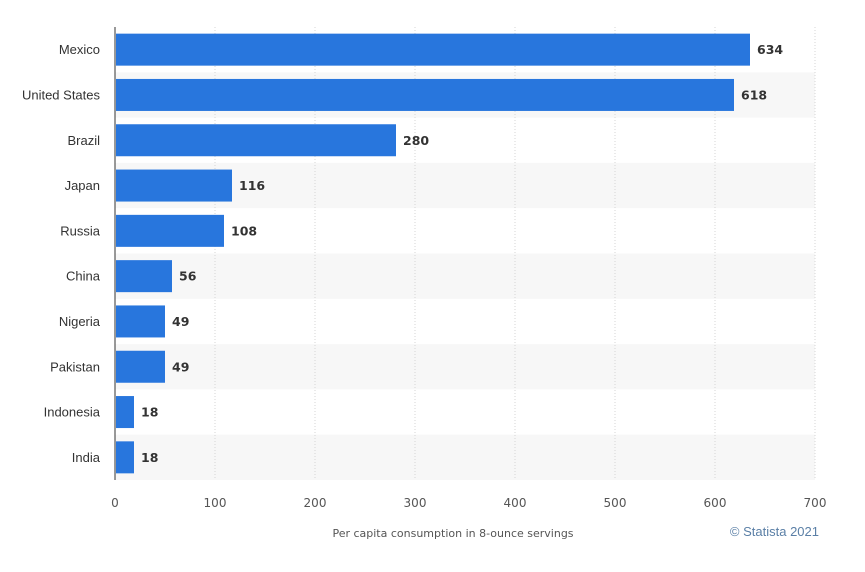 Image resolution: width=865 pixels, height=572 pixels. I want to click on x-tick-label: 400, so click(515, 503).